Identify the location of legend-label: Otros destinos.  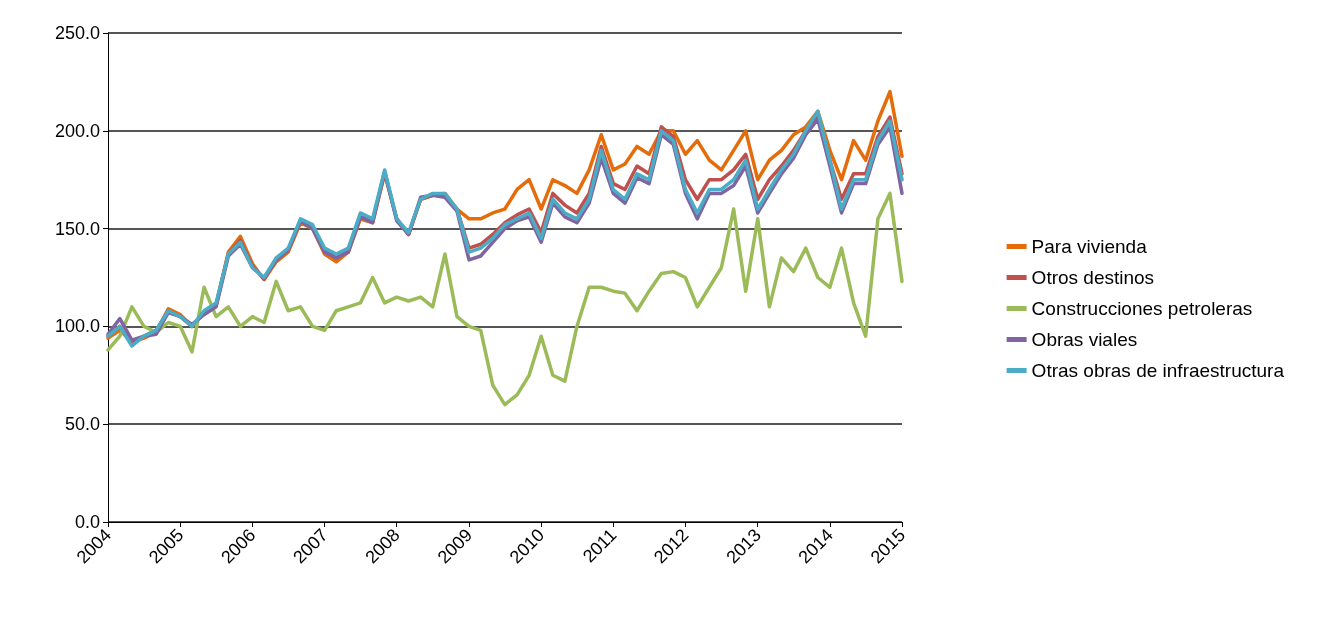
(1093, 277).